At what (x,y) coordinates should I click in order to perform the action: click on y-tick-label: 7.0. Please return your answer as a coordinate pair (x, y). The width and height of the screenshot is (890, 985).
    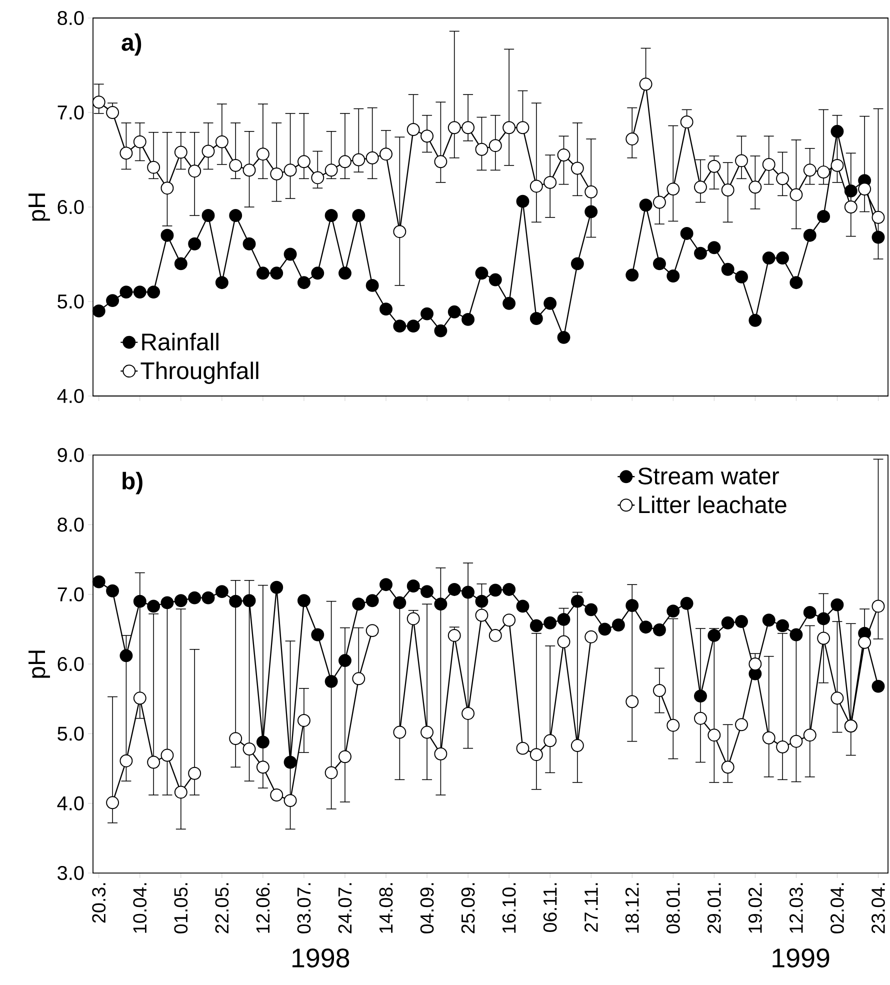
    Looking at the image, I should click on (71, 112).